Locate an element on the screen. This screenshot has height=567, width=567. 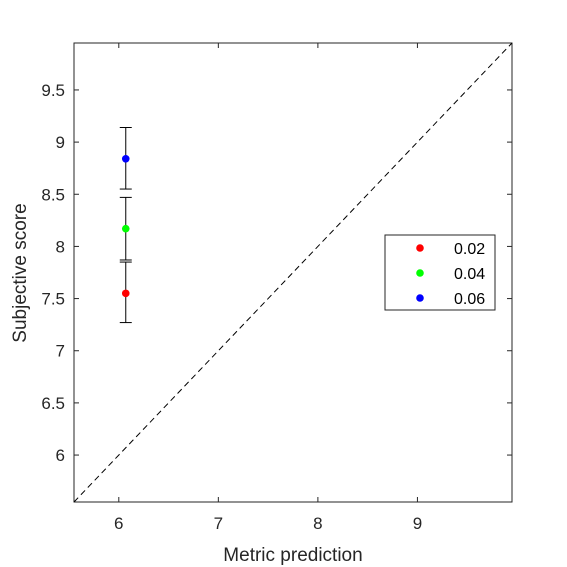
x-tick-label: 8 is located at coordinates (317, 523).